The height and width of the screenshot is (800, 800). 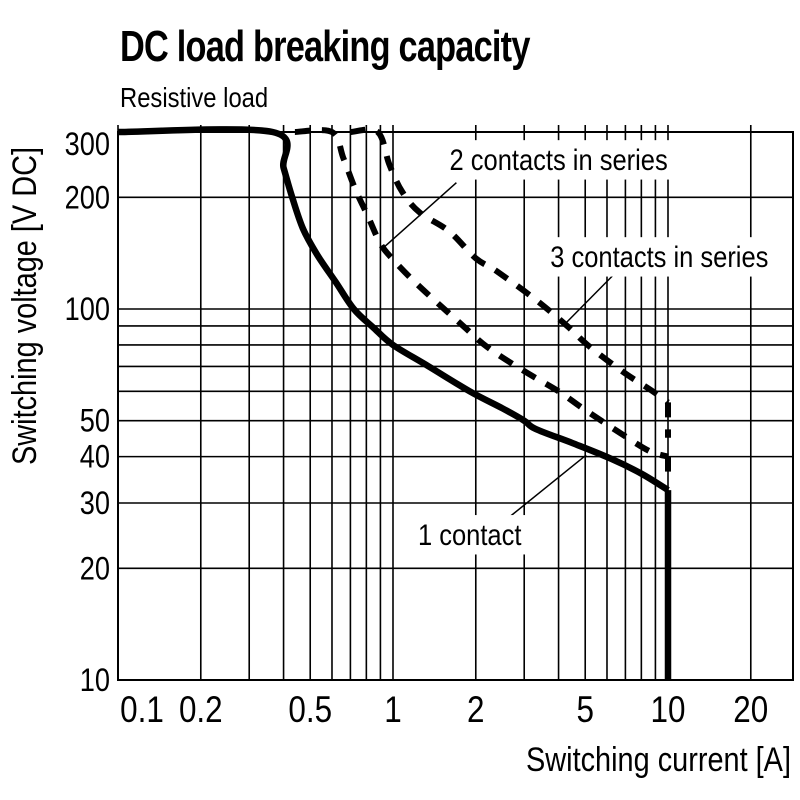 I want to click on x-tick-0.1: 0.1, so click(x=142, y=710).